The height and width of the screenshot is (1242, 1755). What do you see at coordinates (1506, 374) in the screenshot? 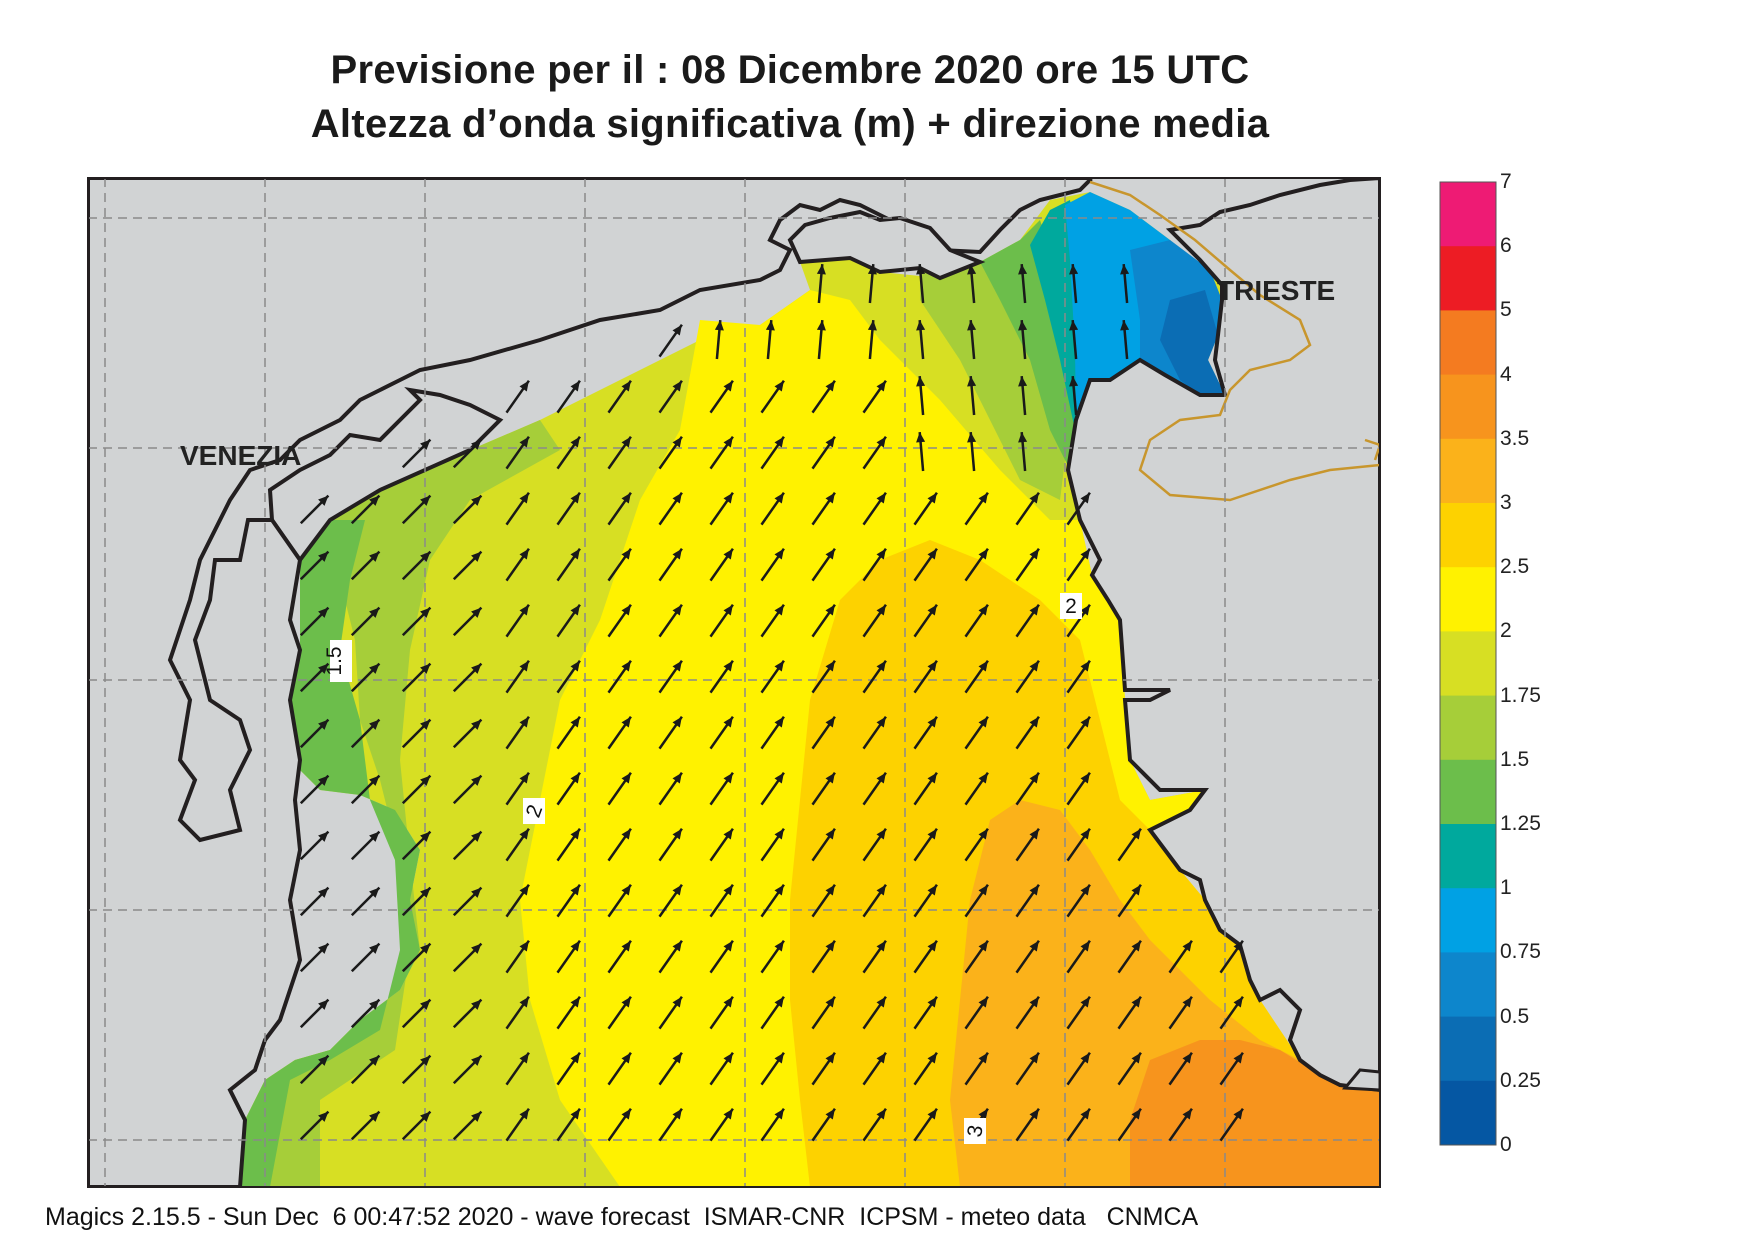
I see `colorbar-level-label: 4` at bounding box center [1506, 374].